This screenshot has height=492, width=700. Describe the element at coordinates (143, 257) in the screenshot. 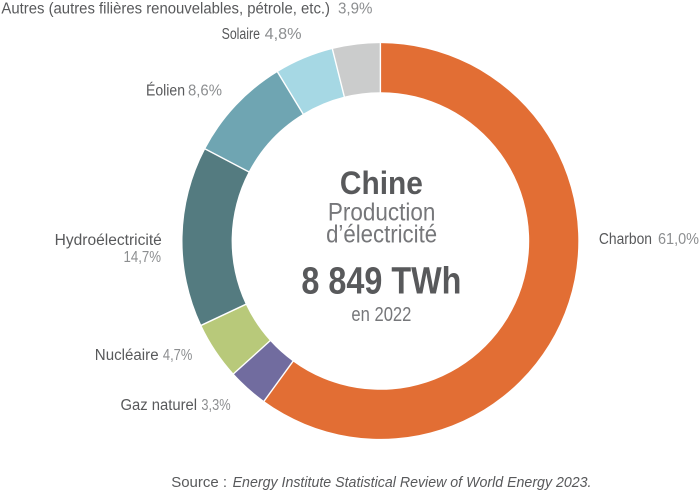

I see `svg-text: 14,7%` at that location.